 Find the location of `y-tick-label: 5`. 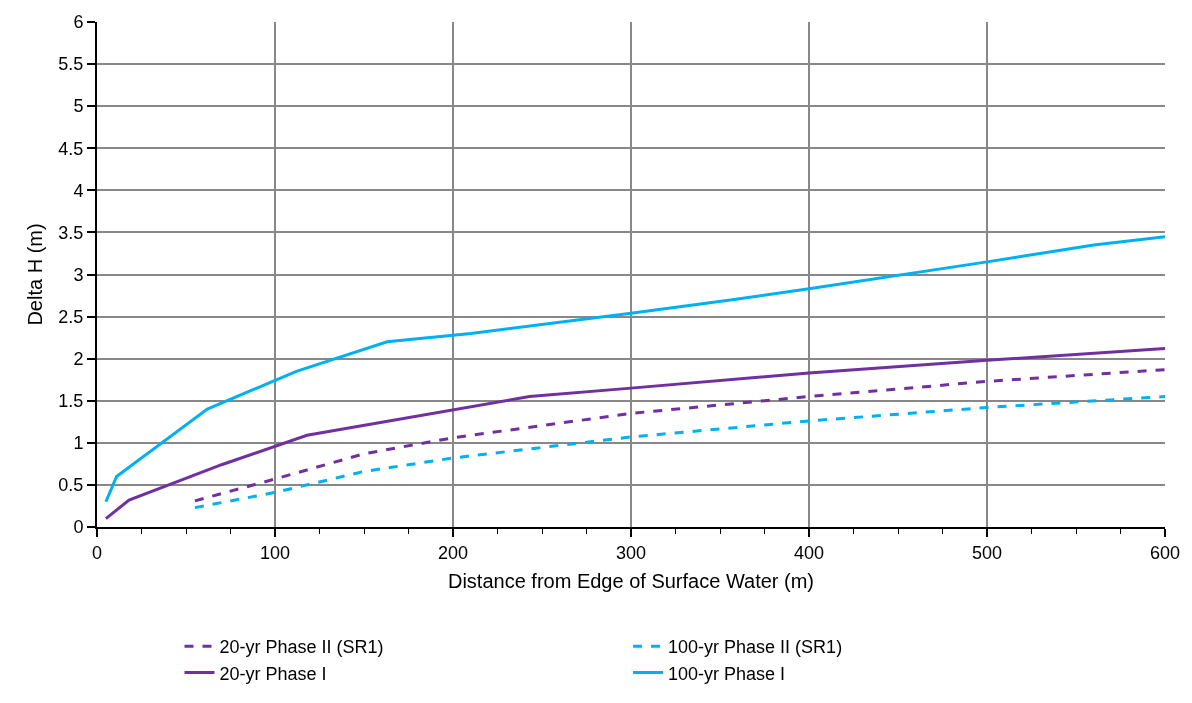

y-tick-label: 5 is located at coordinates (78, 106).